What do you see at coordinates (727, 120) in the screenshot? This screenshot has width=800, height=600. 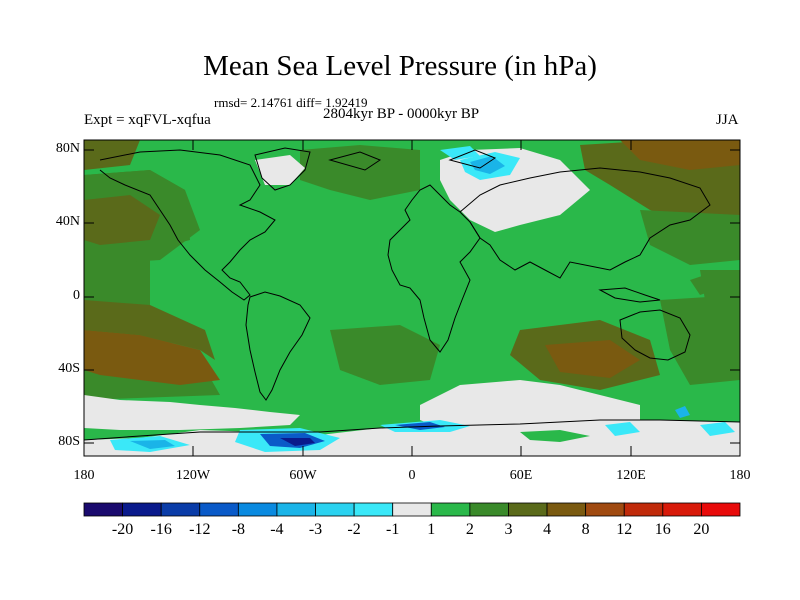 I see `season-label: JJA` at bounding box center [727, 120].